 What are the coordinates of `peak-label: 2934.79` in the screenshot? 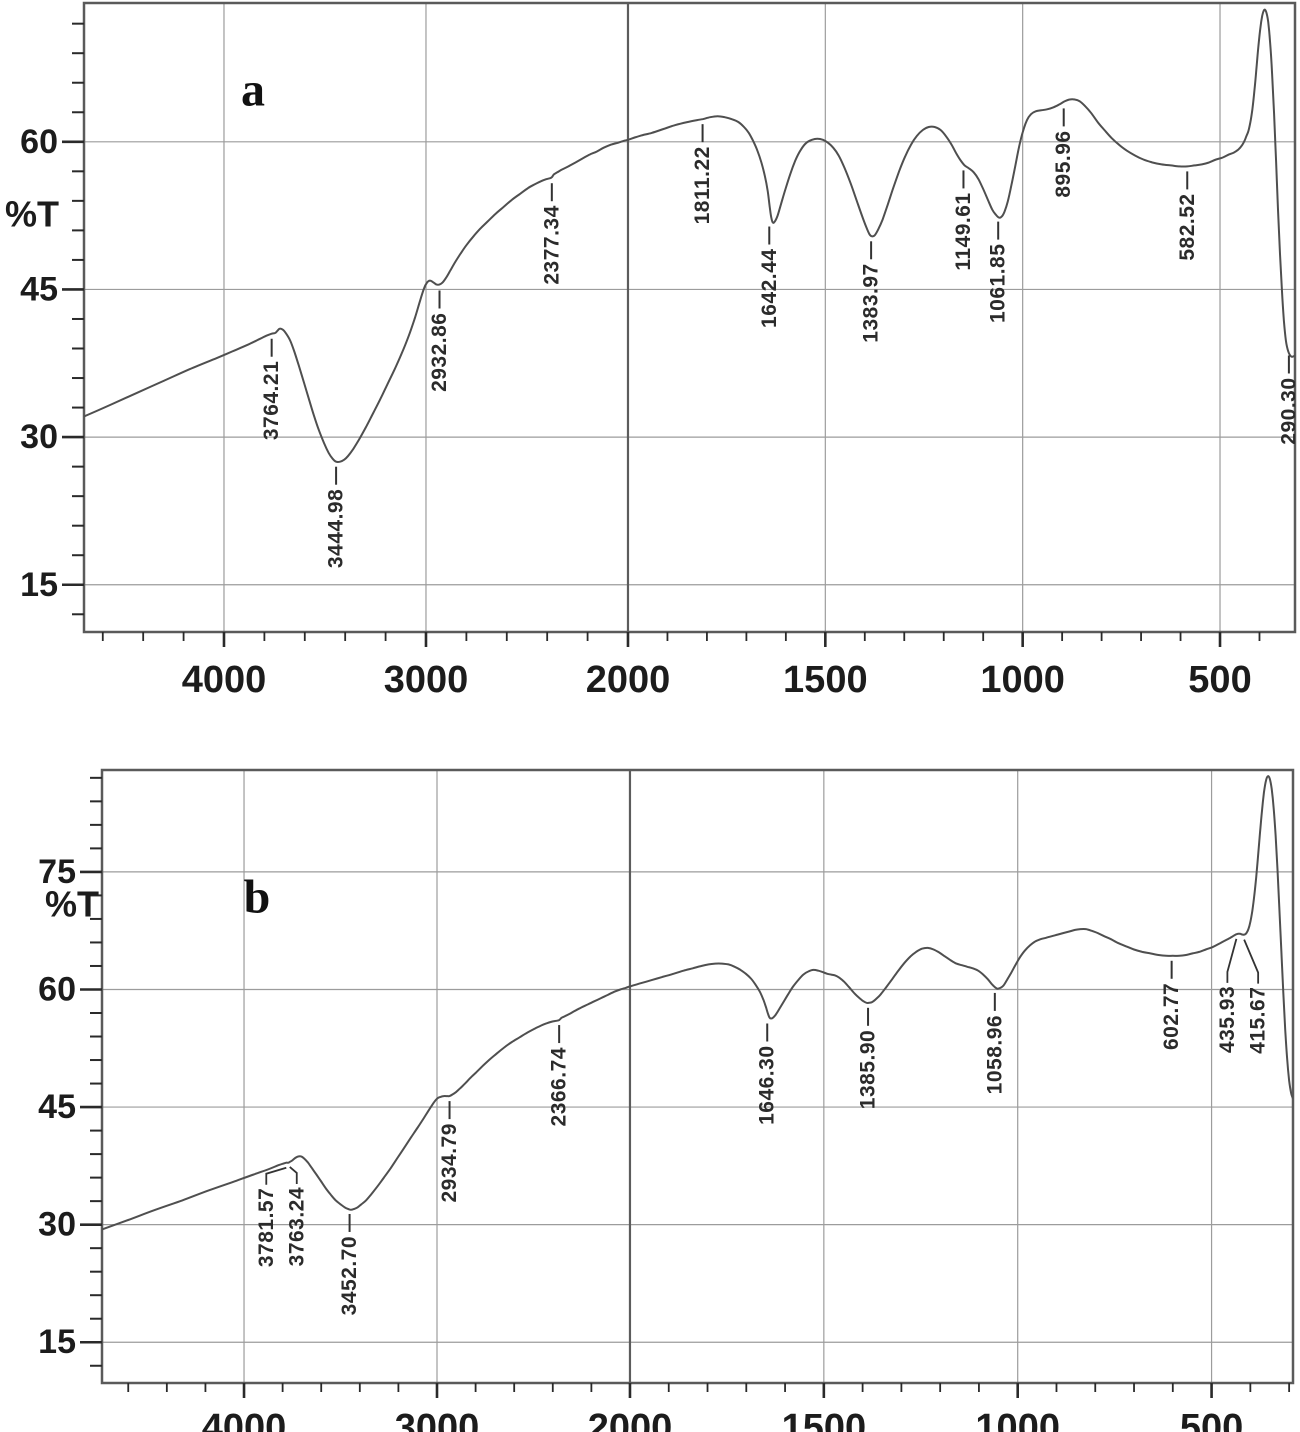 It's located at (449, 1162).